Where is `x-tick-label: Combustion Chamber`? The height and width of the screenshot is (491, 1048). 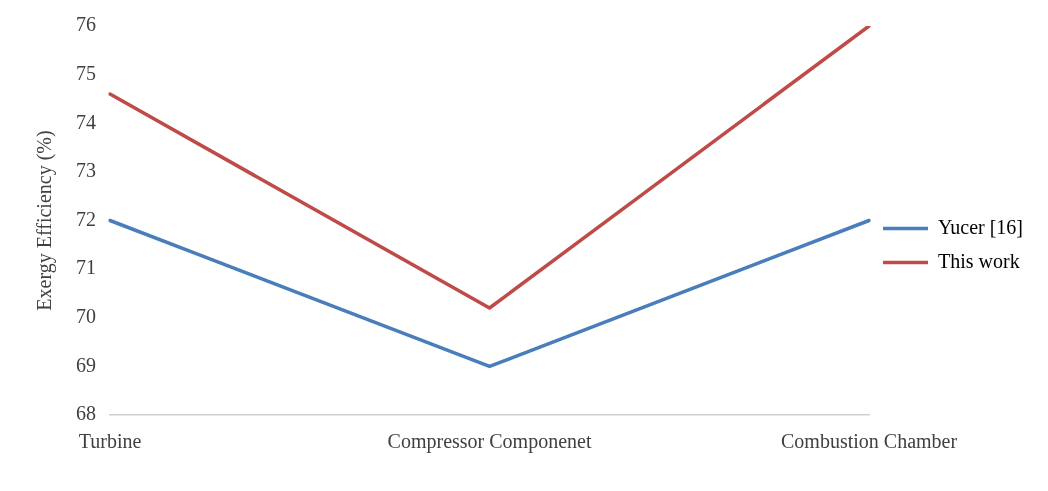
x-tick-label: Combustion Chamber is located at coordinates (869, 441).